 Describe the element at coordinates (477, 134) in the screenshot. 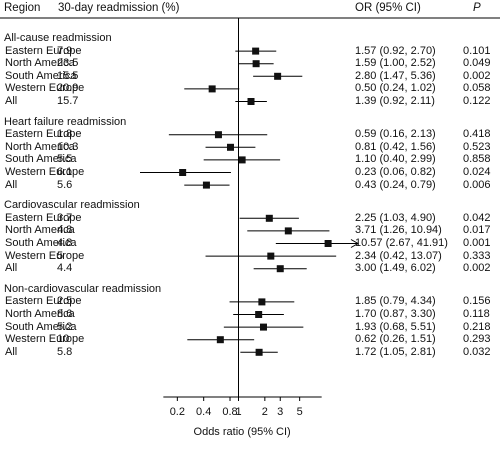

I see `row-p-value: 0.418` at that location.